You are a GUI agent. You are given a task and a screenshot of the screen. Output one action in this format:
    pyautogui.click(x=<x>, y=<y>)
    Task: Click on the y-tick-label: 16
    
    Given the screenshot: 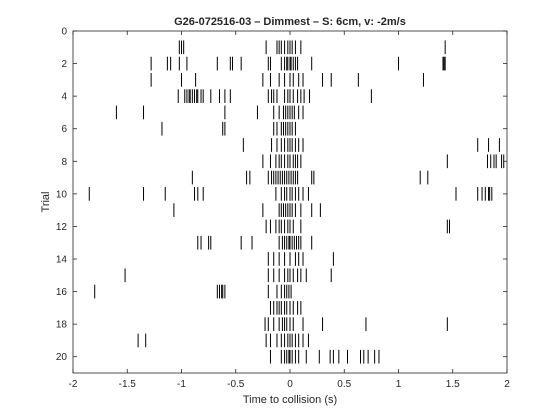 What is the action you would take?
    pyautogui.click(x=62, y=292)
    